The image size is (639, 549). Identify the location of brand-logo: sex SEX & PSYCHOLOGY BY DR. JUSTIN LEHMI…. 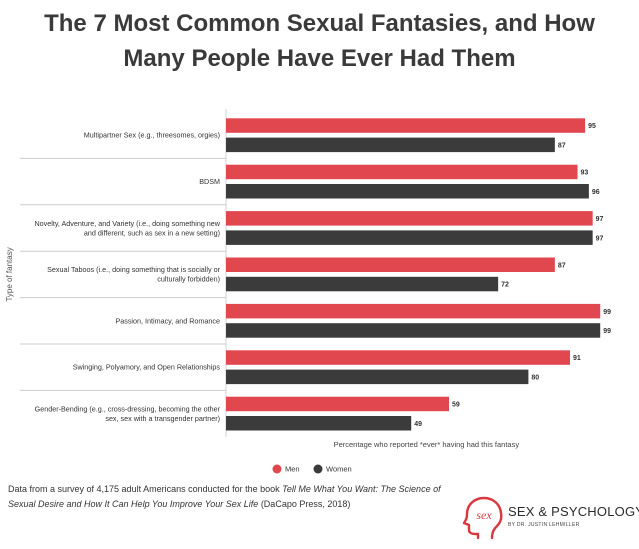
(550, 519).